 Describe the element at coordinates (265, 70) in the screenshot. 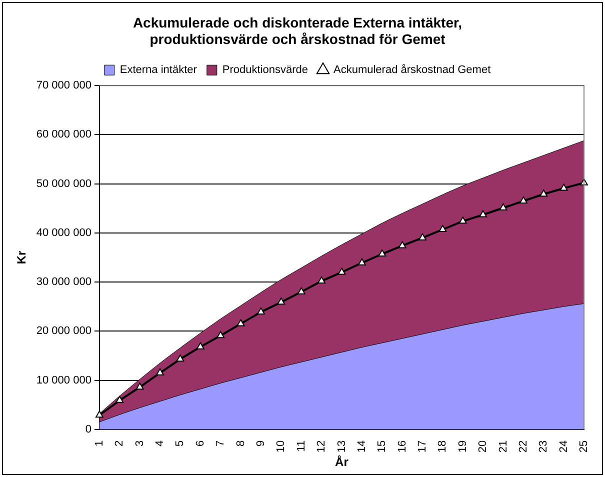

I see `legend-label: Produktionsvärde` at that location.